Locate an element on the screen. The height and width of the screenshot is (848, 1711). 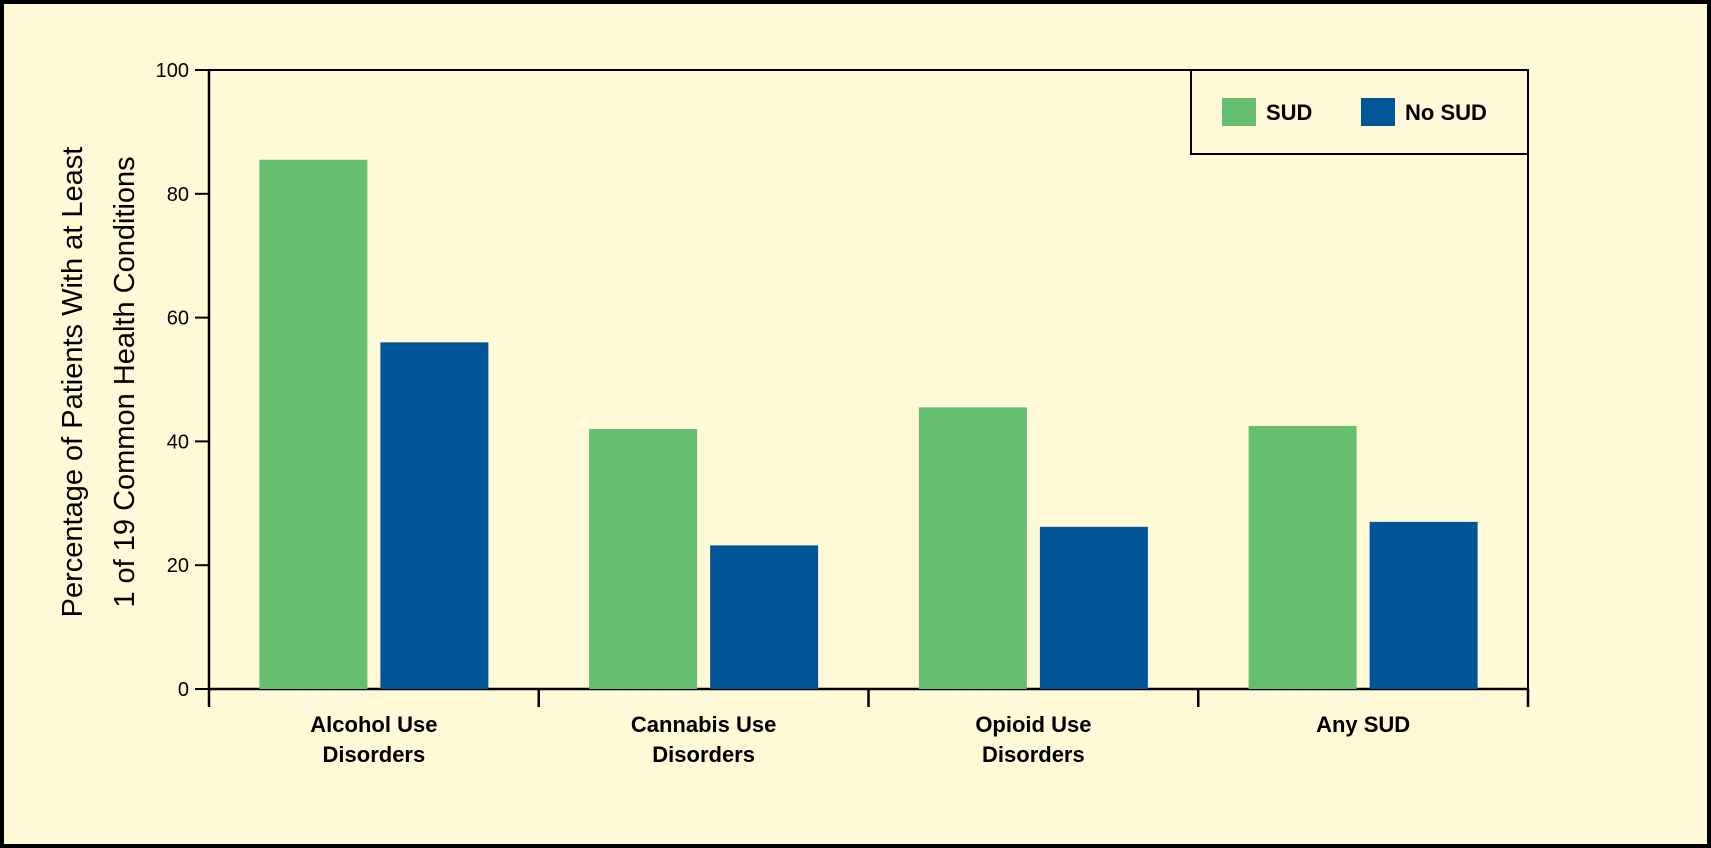
legend: SUD No SUD is located at coordinates (1359, 112).